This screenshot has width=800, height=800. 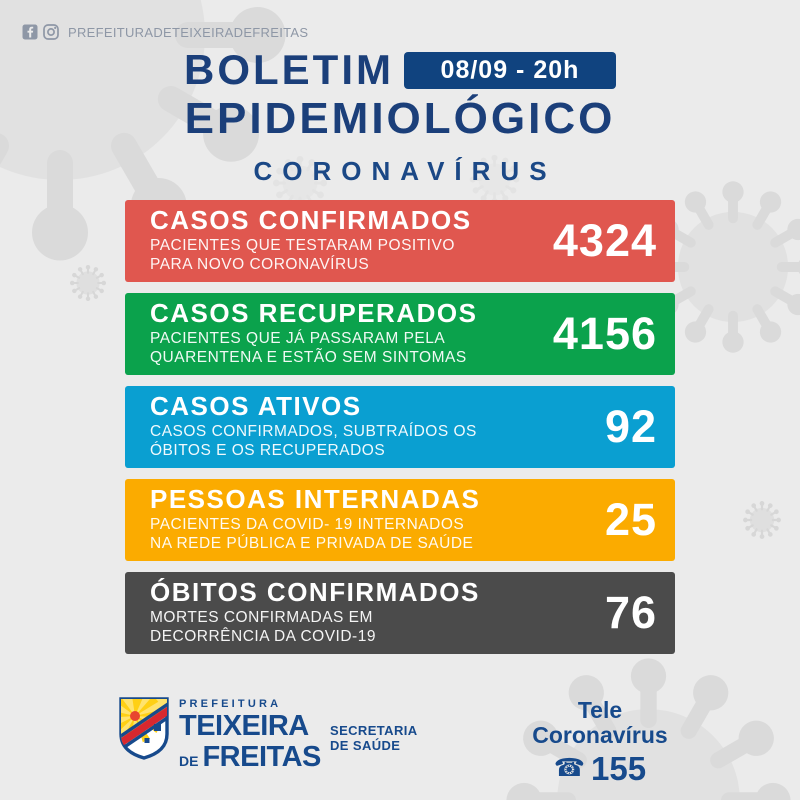 I want to click on tele-coronavirus-block: Tele Coronavírus ☎ 155, so click(x=600, y=742).